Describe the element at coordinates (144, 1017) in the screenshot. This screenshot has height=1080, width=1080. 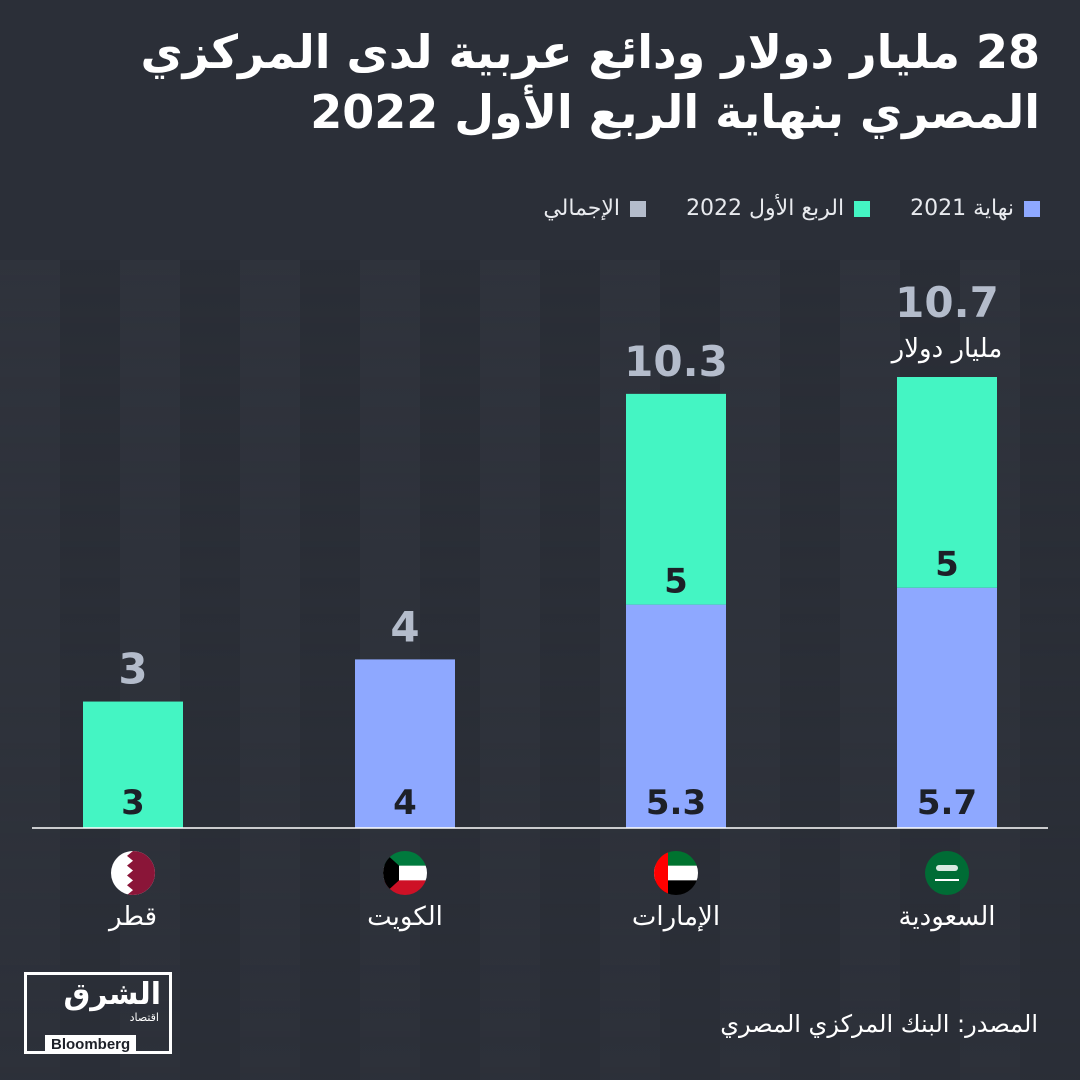
I see `logo-sub-text: اقتصاد` at that location.